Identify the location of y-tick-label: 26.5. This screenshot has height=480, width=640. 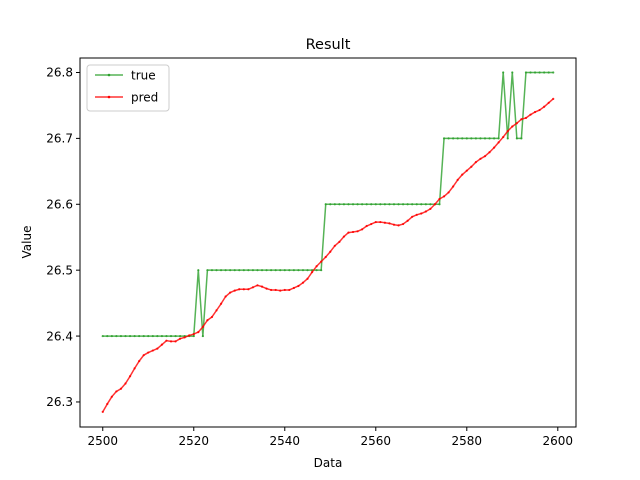
(59, 270).